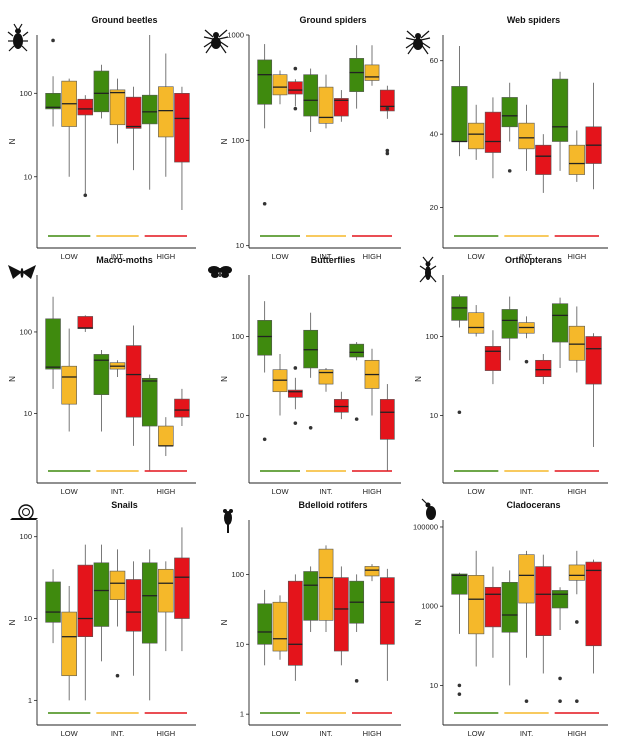 This screenshot has width=626, height=743. Describe the element at coordinates (332, 20) in the screenshot. I see `panel-title: Ground spiders` at that location.